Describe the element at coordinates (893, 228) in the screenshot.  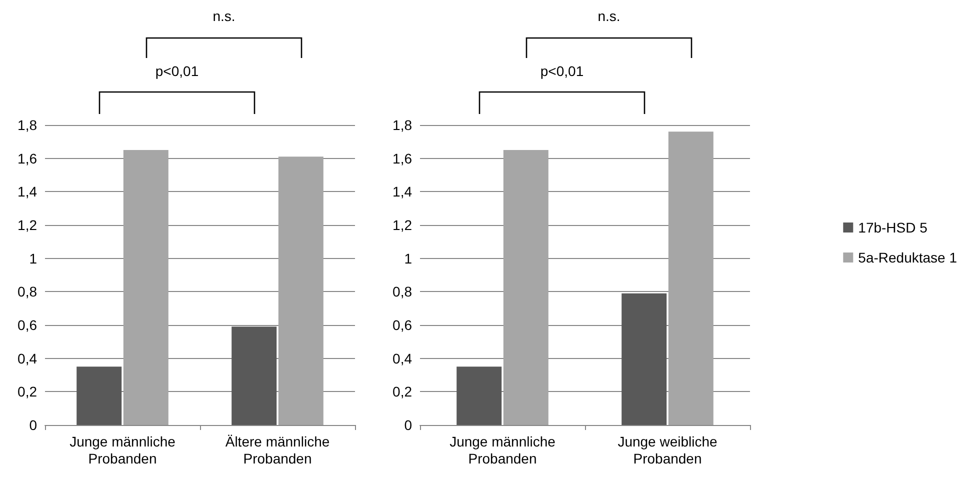
I see `legend-label: 17b-HSD 5` at that location.